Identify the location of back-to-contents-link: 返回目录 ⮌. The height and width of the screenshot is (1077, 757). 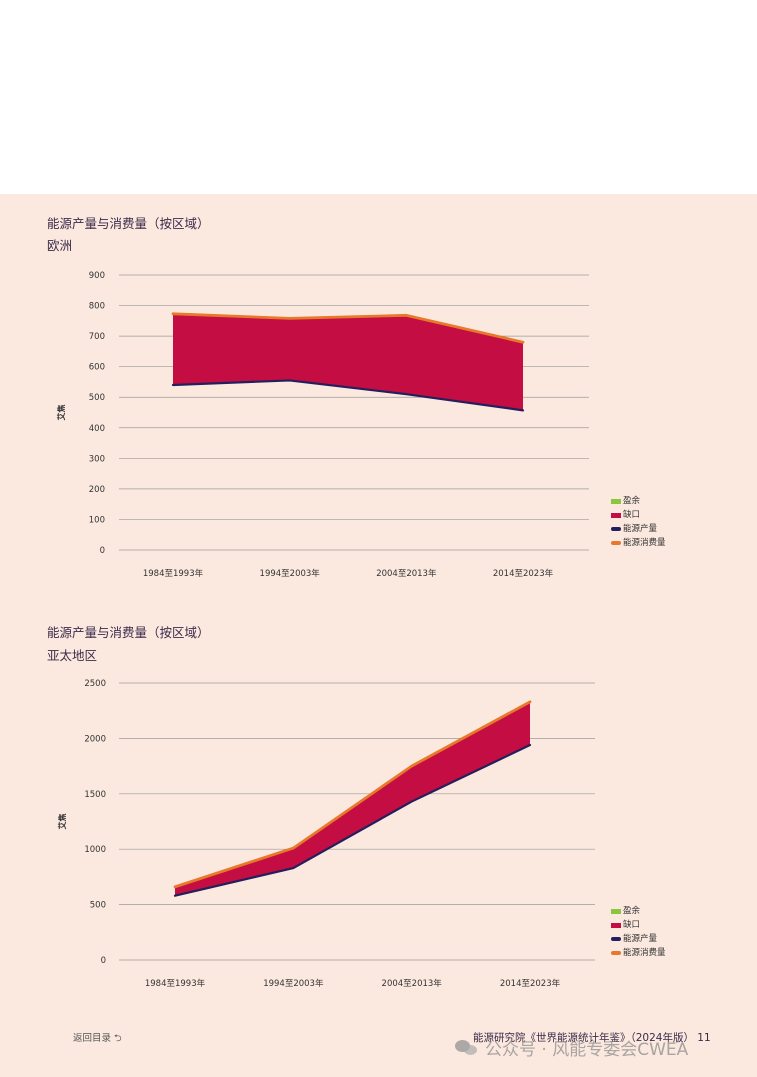
(97, 1038).